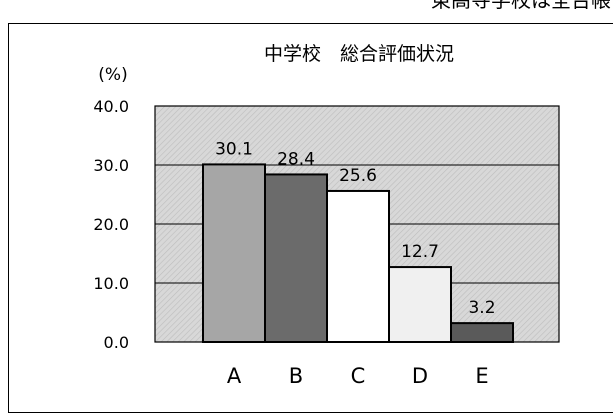 The image size is (613, 414). What do you see at coordinates (111, 283) in the screenshot?
I see `y-tick-label: 10.0` at bounding box center [111, 283].